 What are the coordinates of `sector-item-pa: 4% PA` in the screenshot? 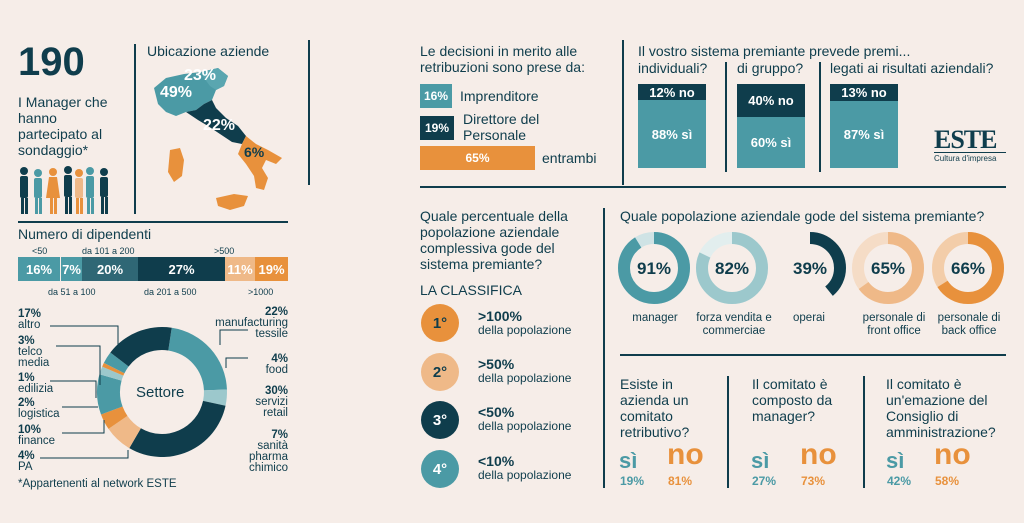 It's located at (26, 461).